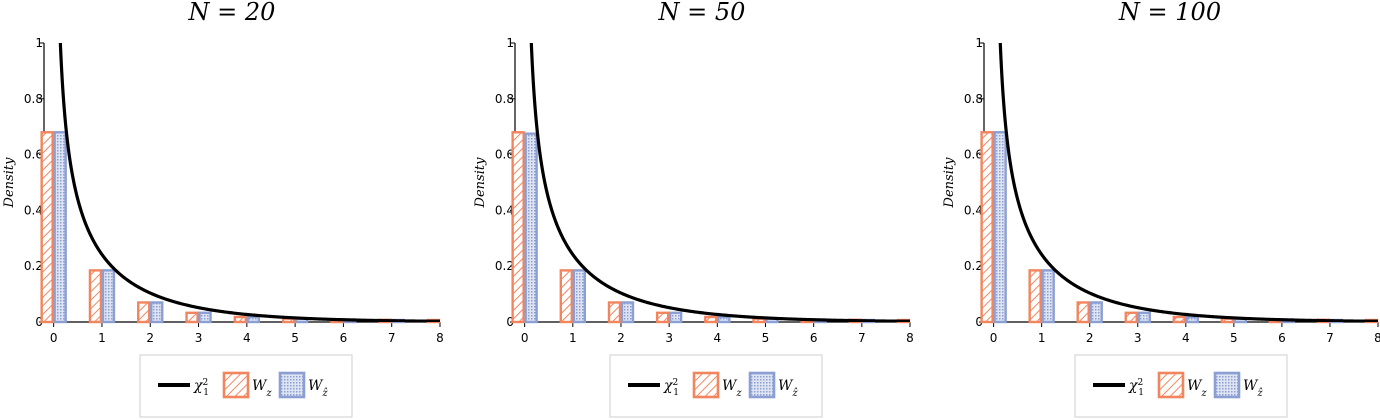 The height and width of the screenshot is (420, 1380). Describe the element at coordinates (232, 13) in the screenshot. I see `chart-title: N = 20` at that location.